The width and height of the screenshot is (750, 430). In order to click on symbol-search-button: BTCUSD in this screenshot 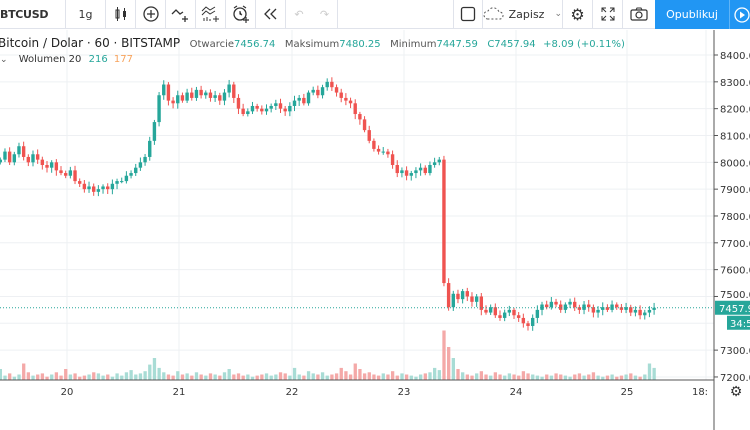, I will do `click(33, 14)`.